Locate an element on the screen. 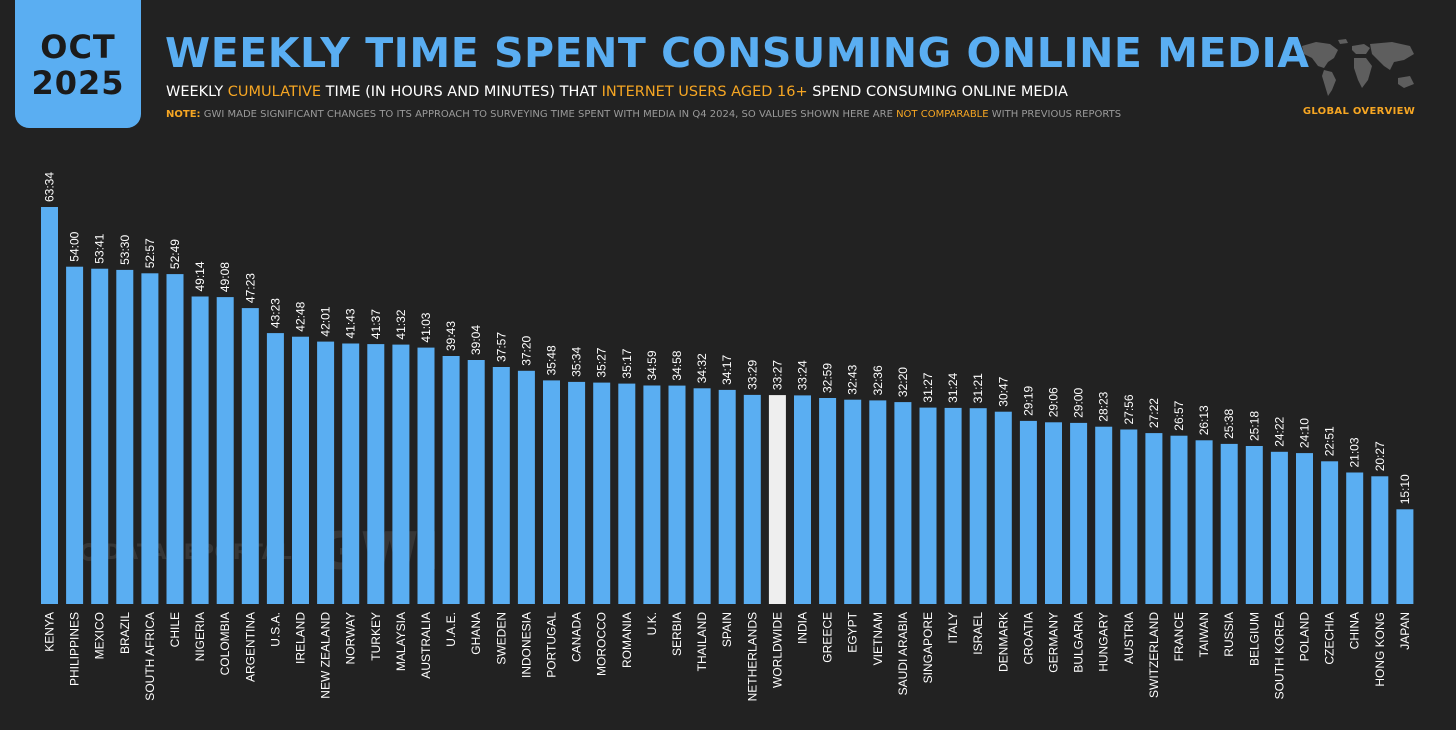  subtitle-part-1: WEEKLY is located at coordinates (197, 92).